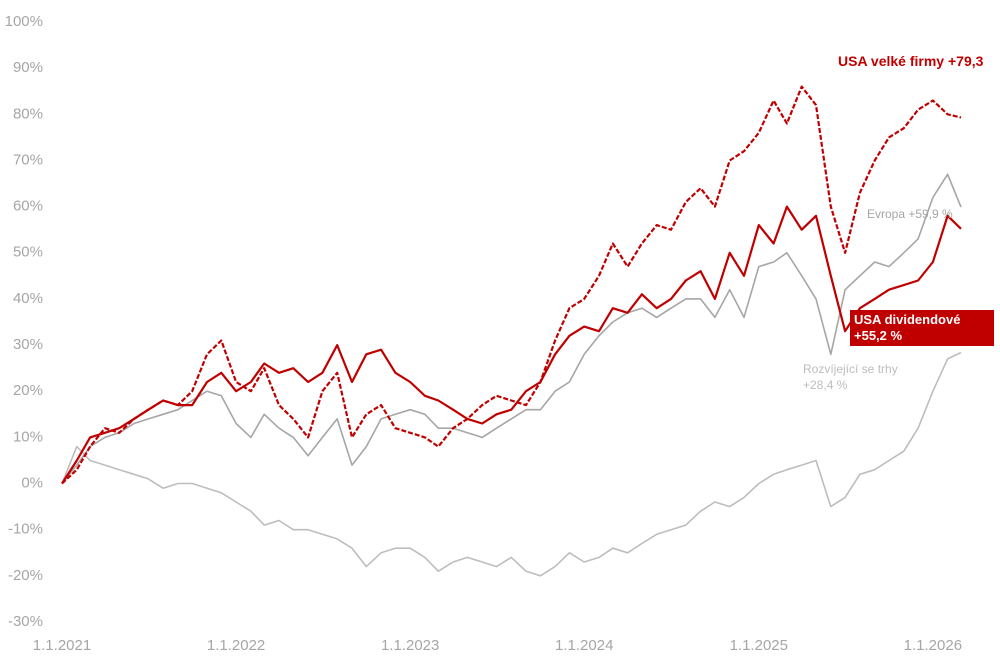 The width and height of the screenshot is (1000, 671). Describe the element at coordinates (28, 344) in the screenshot. I see `y-tick-label: 30%` at that location.